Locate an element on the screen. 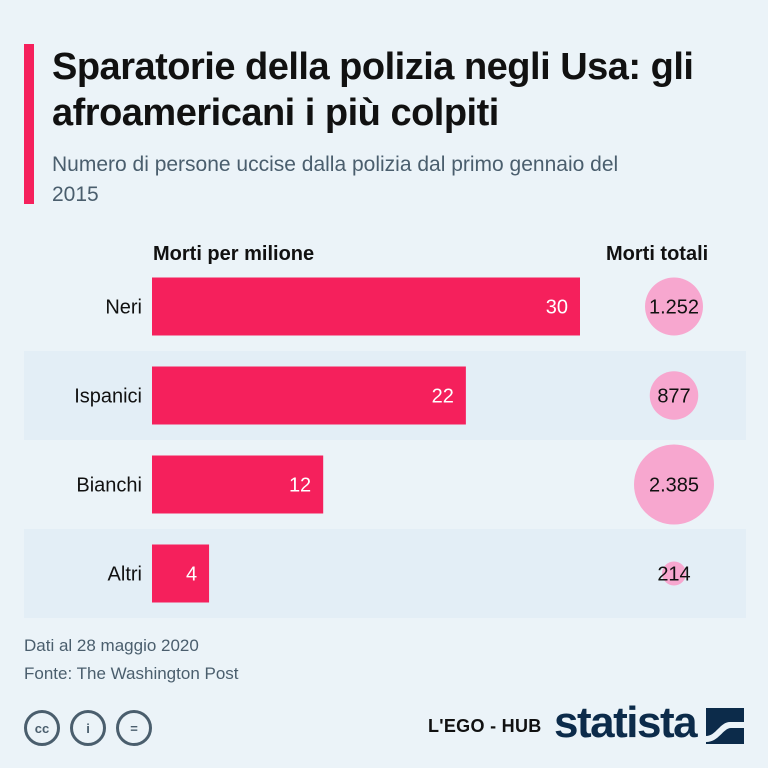  category-label: Bianchi is located at coordinates (109, 486).